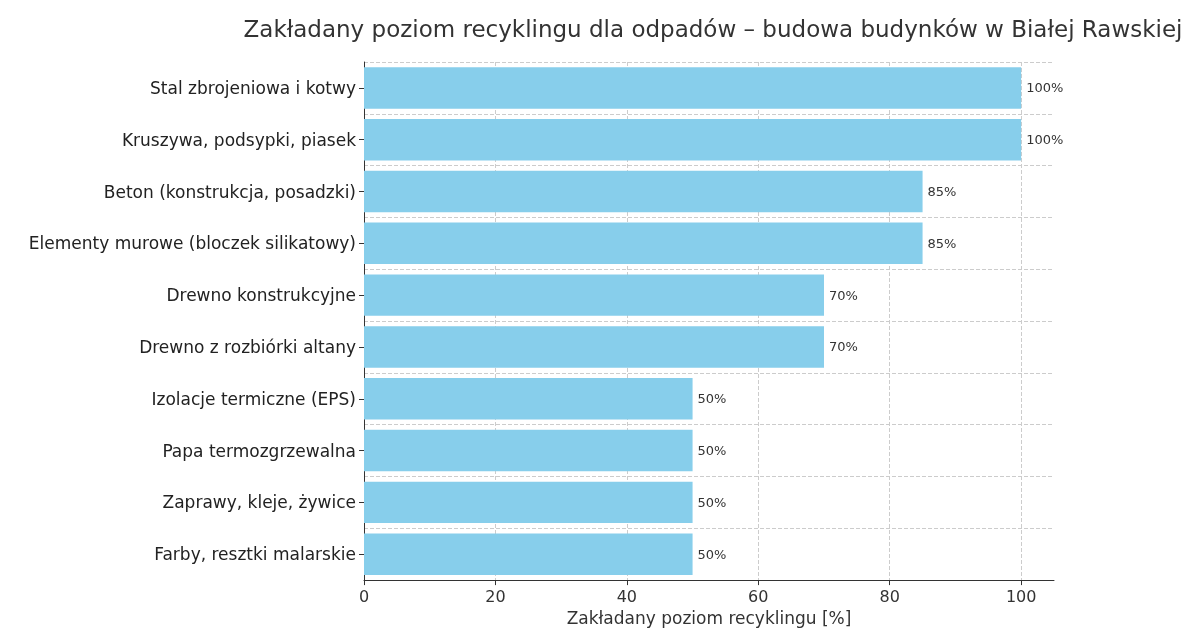  I want to click on y-tick-label: Elementy murowe (bloczek silikatowy), so click(192, 243).